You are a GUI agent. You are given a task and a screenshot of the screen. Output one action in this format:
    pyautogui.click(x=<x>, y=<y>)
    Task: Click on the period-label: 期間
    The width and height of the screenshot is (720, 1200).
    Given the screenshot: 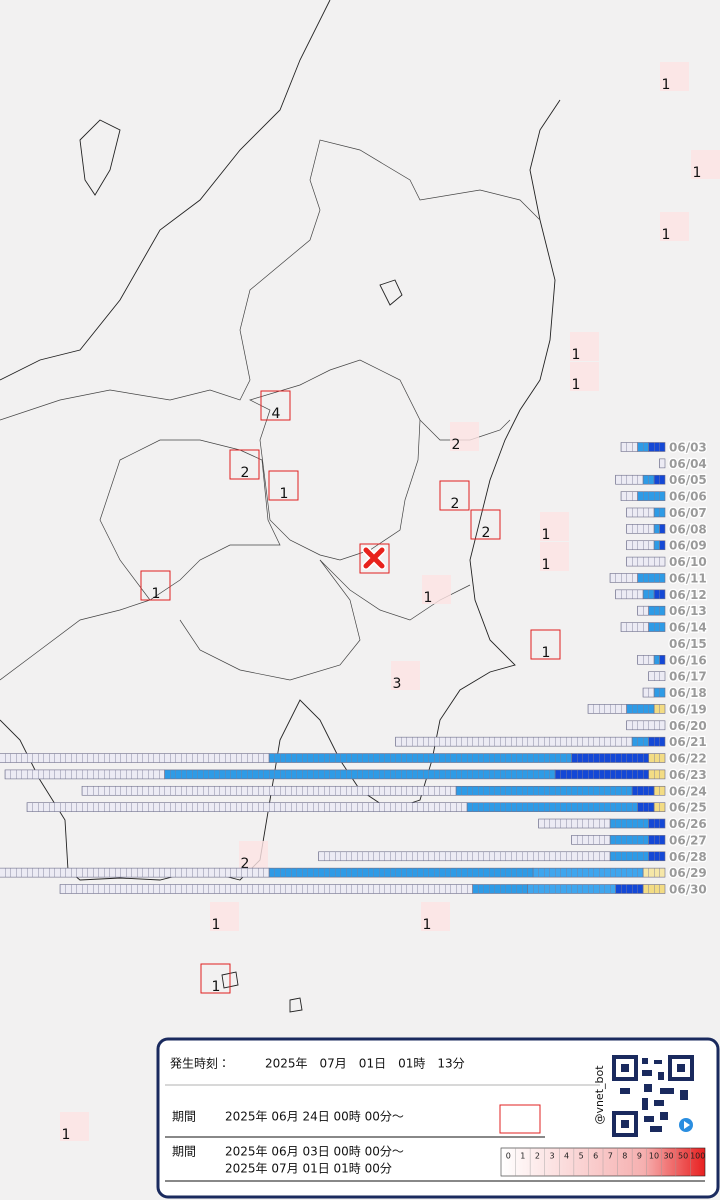 What is the action you would take?
    pyautogui.click(x=184, y=1117)
    